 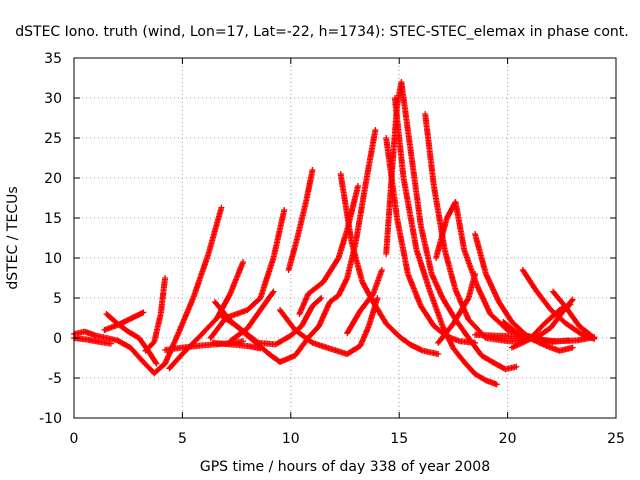 I want to click on y-tick-label: 30, so click(x=53, y=99).